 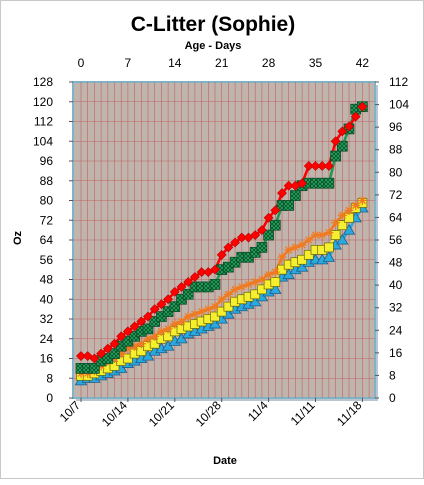 What do you see at coordinates (396, 240) in the screenshot?
I see `y2-tick-label: 56` at bounding box center [396, 240].